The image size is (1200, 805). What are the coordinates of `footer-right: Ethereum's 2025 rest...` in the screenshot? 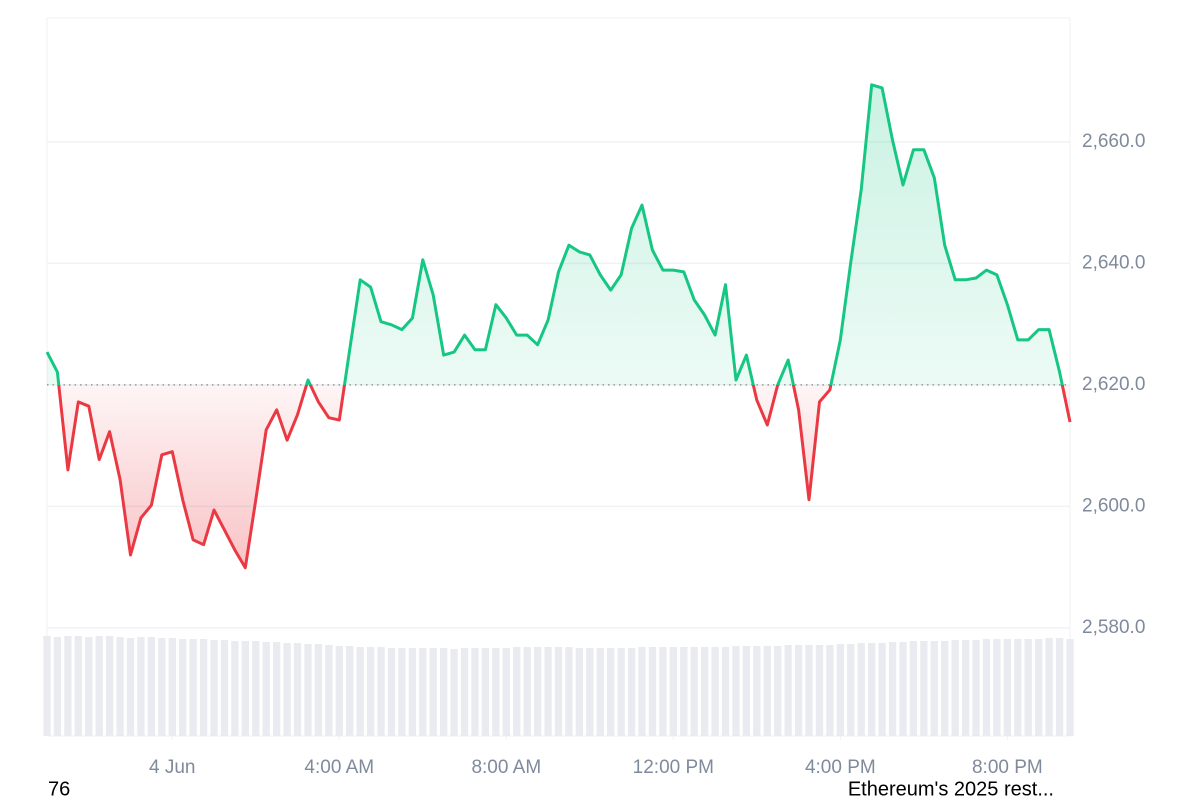 It's located at (951, 789).